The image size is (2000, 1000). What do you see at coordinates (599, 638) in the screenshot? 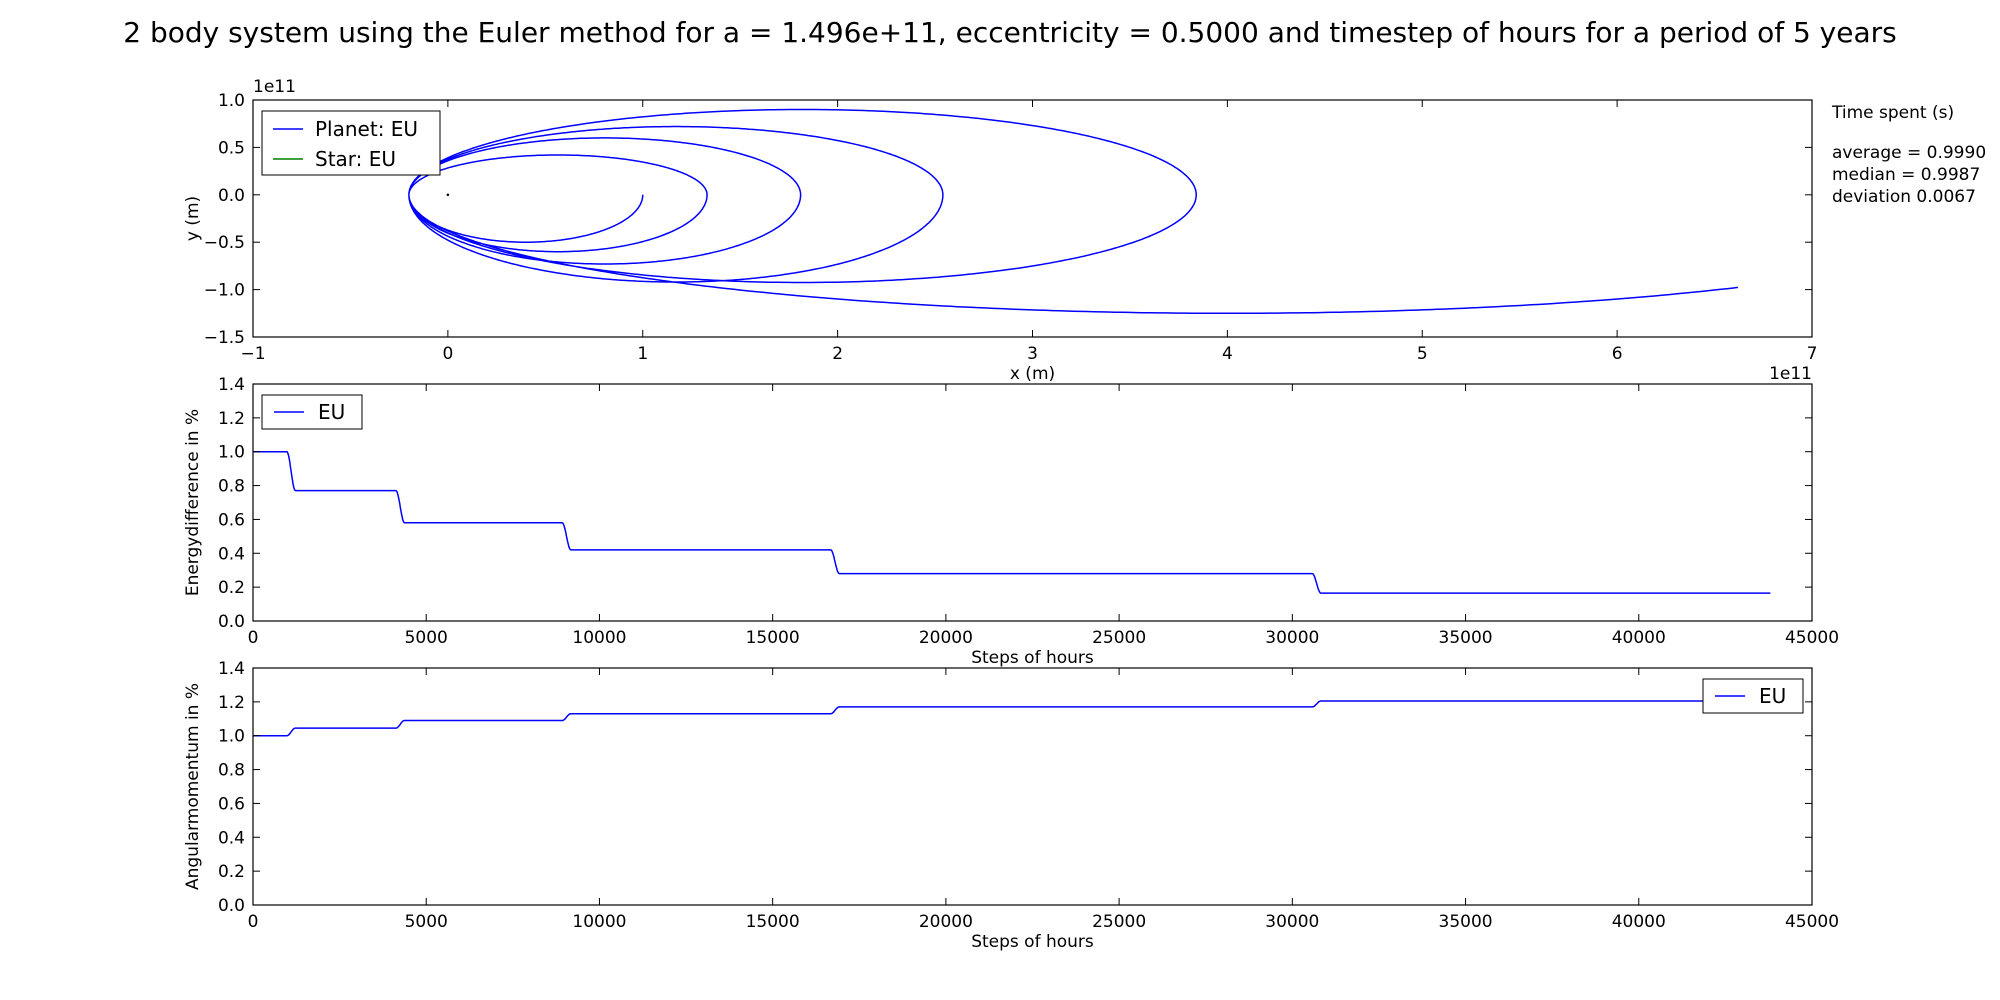
I see `energy-x-tick-label: 10000` at bounding box center [599, 638].